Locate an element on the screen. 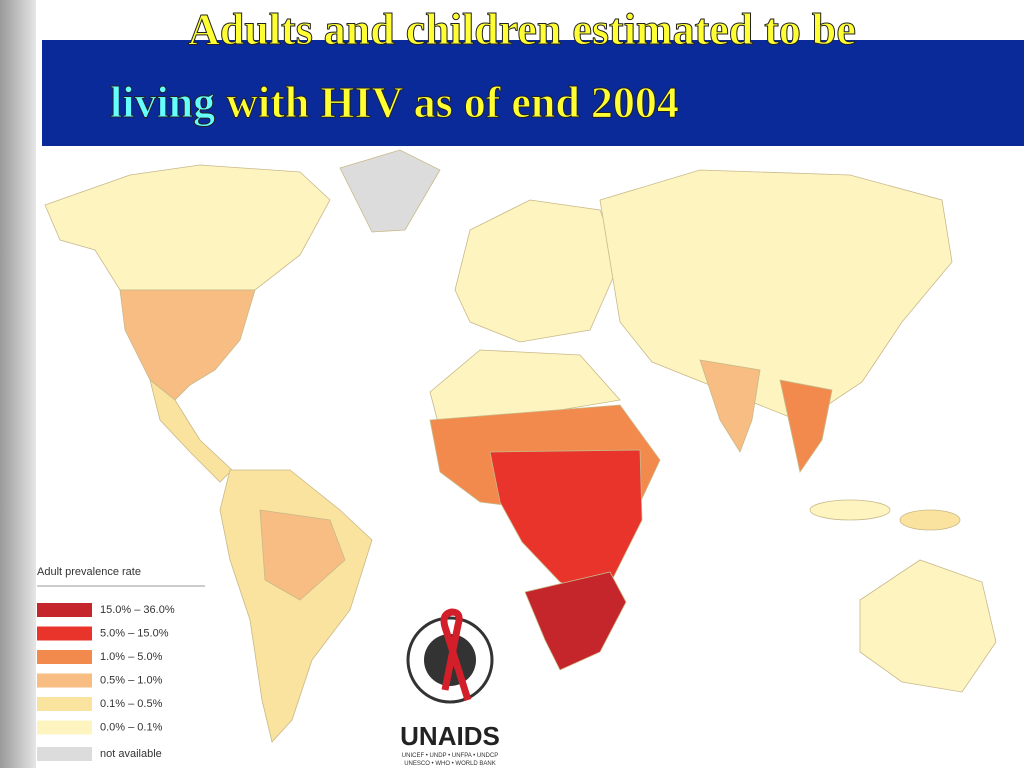  central-africa is located at coordinates (566, 525).